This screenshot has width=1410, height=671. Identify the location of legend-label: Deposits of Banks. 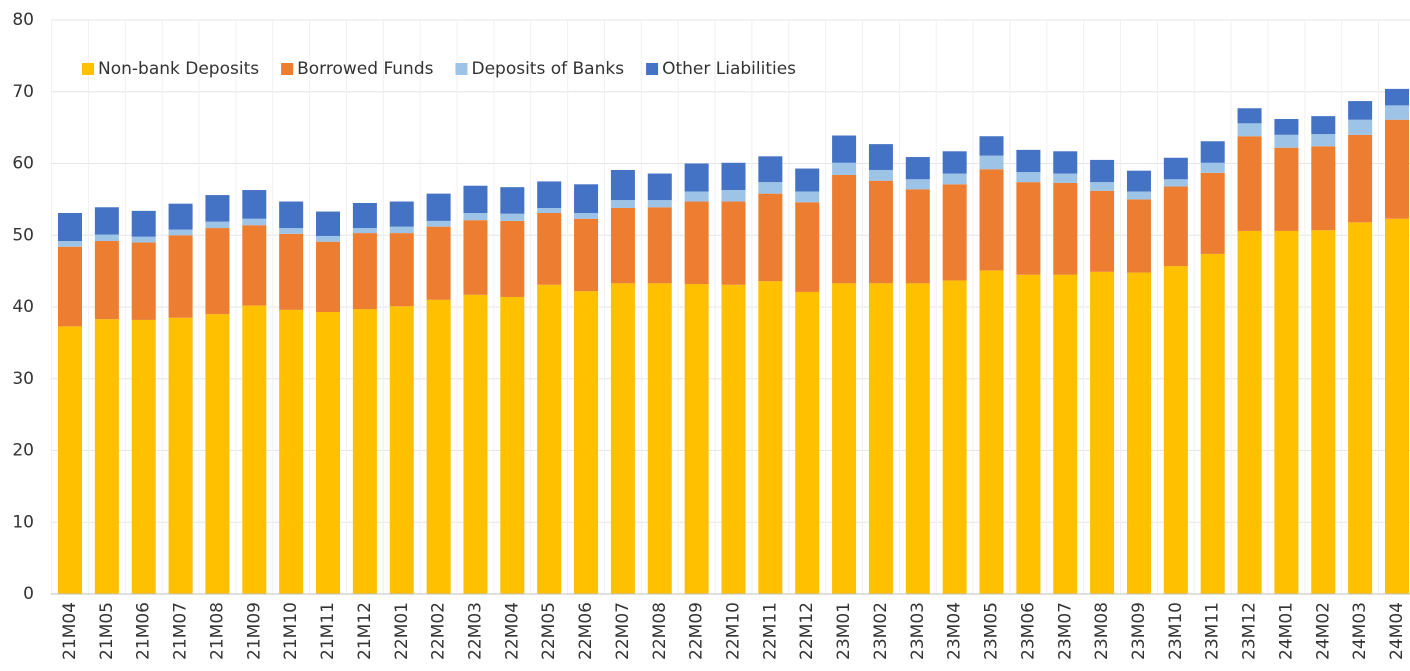
(547, 69).